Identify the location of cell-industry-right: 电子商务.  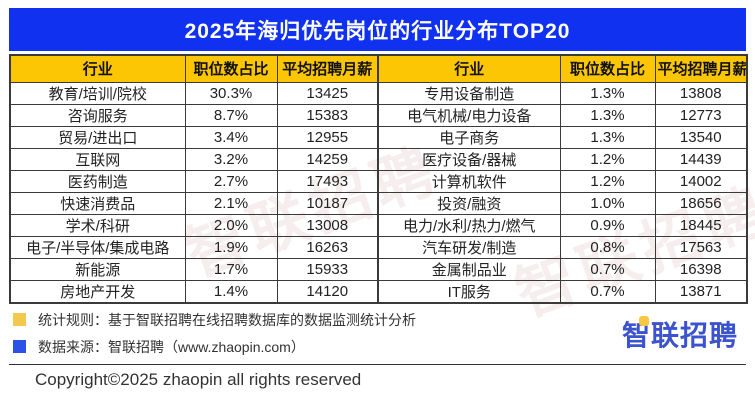
(469, 137).